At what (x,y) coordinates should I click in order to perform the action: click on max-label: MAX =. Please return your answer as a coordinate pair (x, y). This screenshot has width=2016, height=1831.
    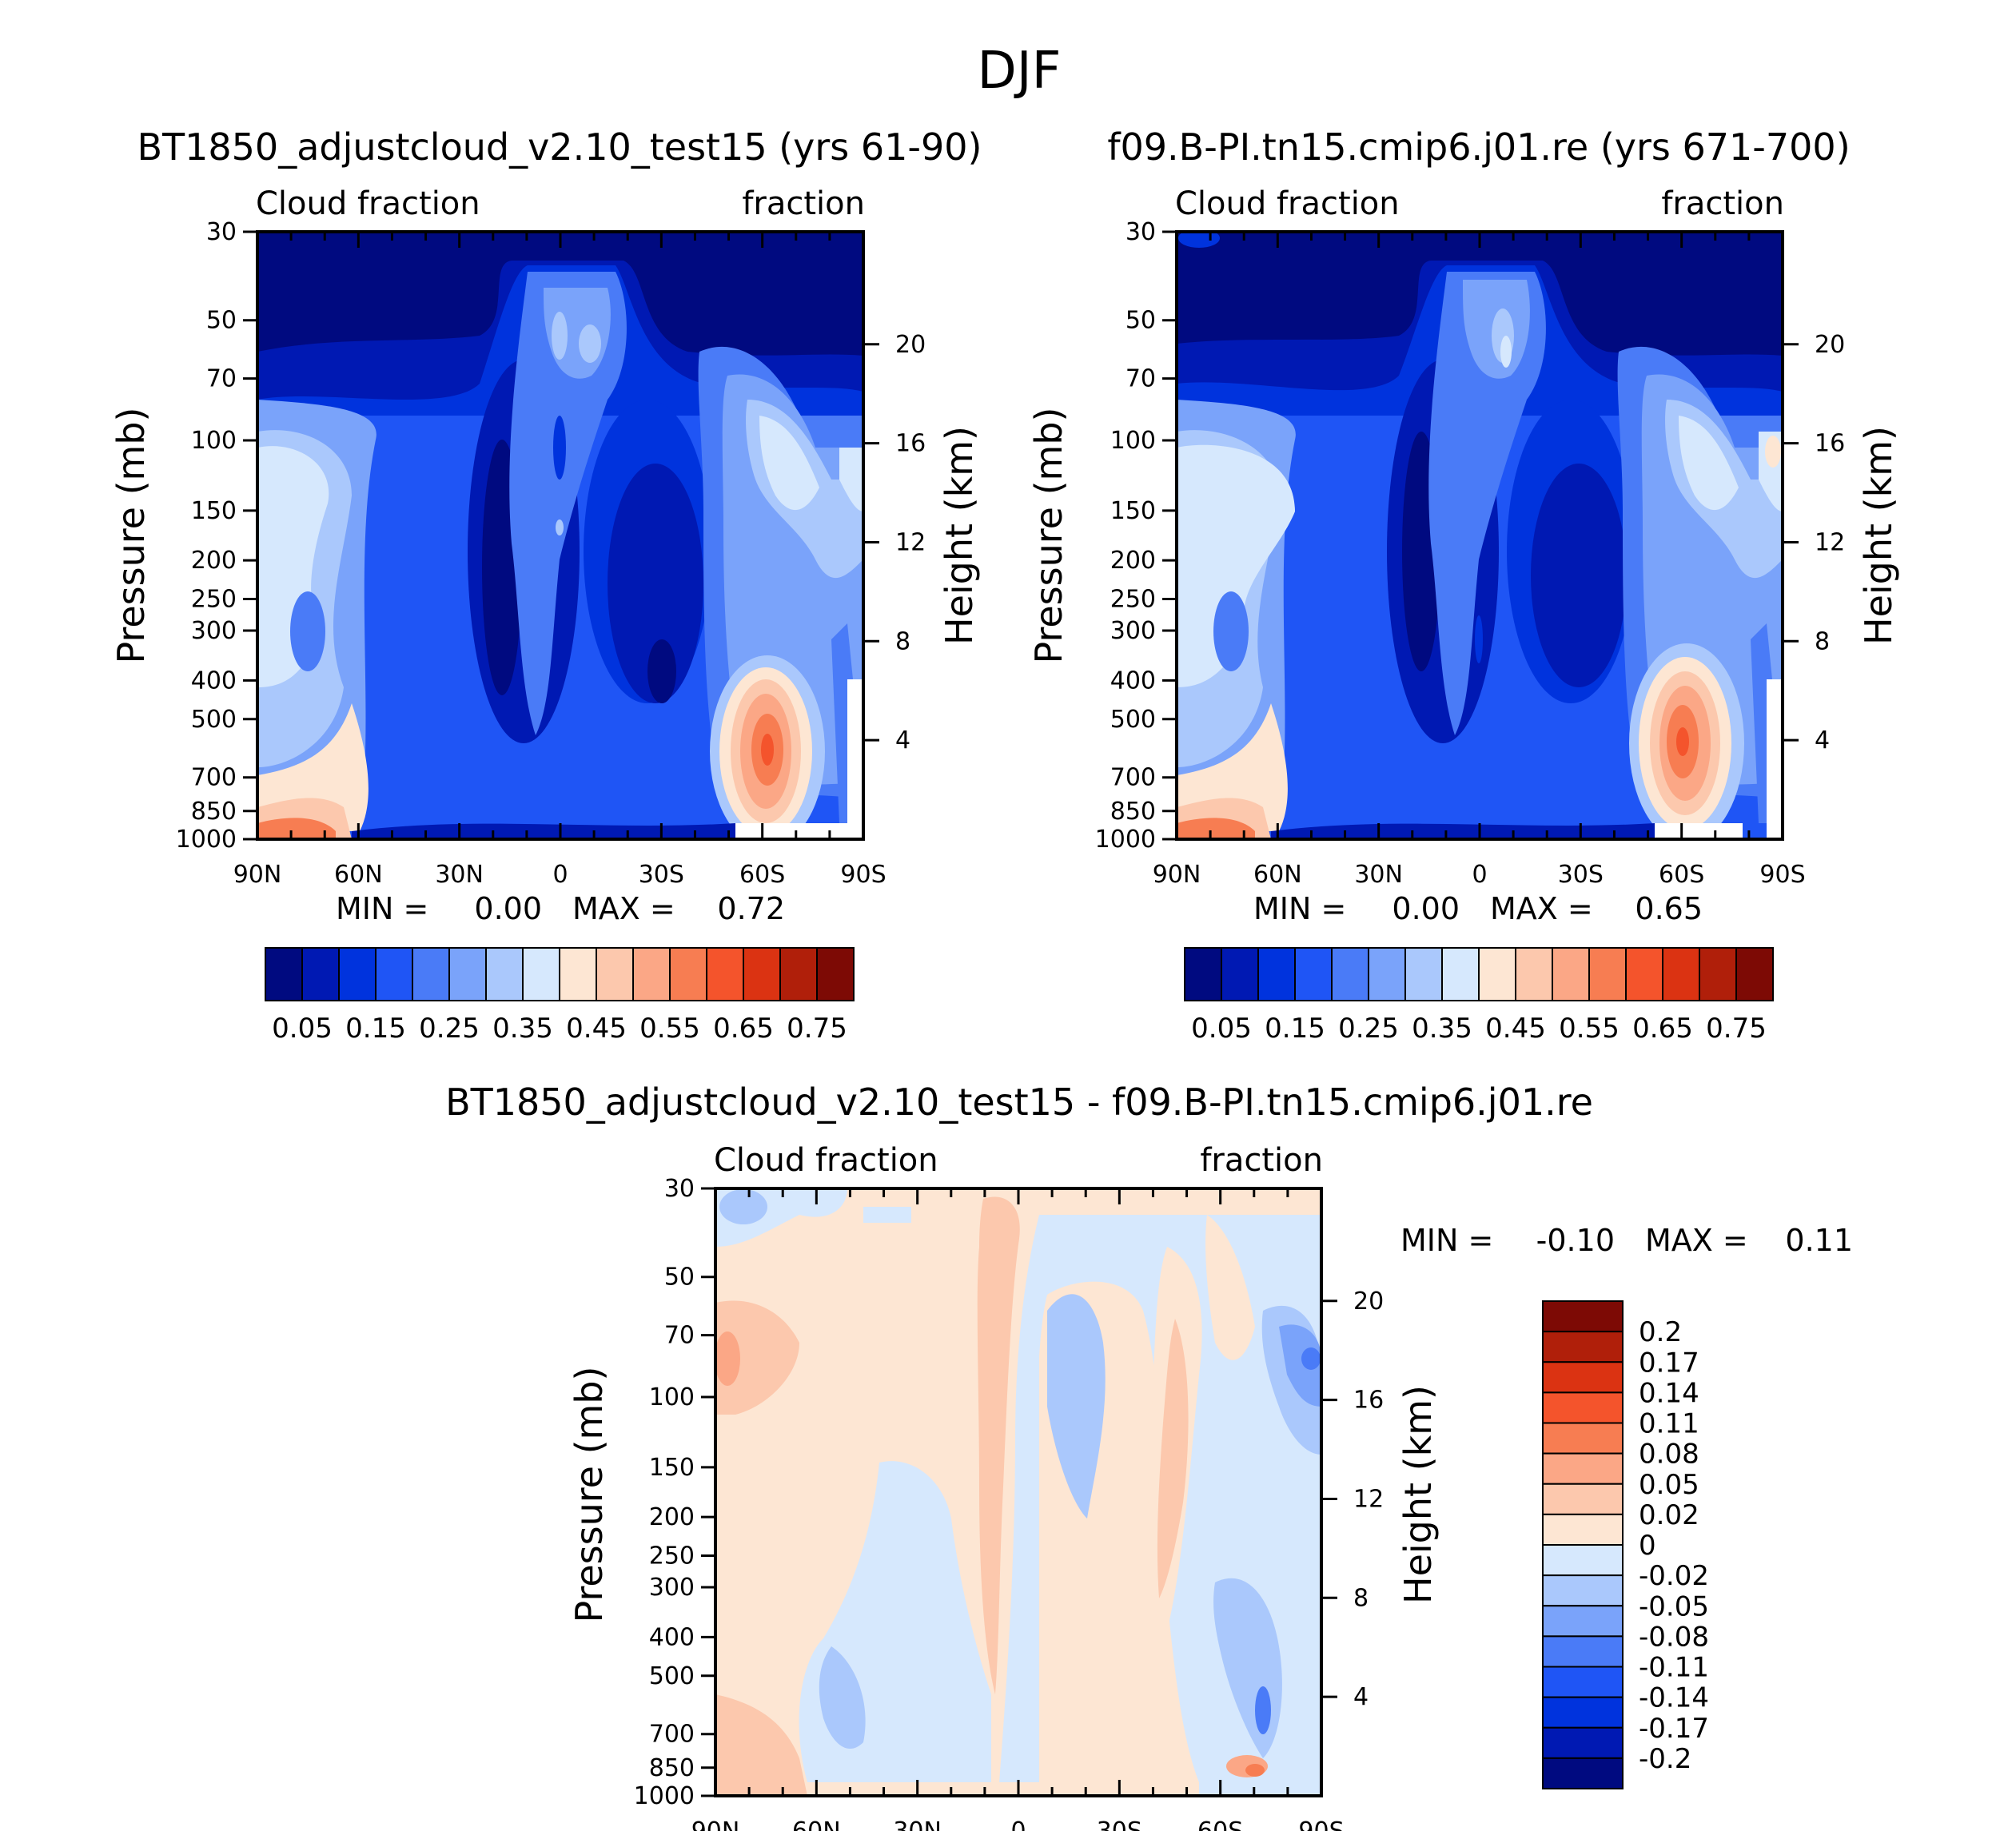
    Looking at the image, I should click on (1697, 1240).